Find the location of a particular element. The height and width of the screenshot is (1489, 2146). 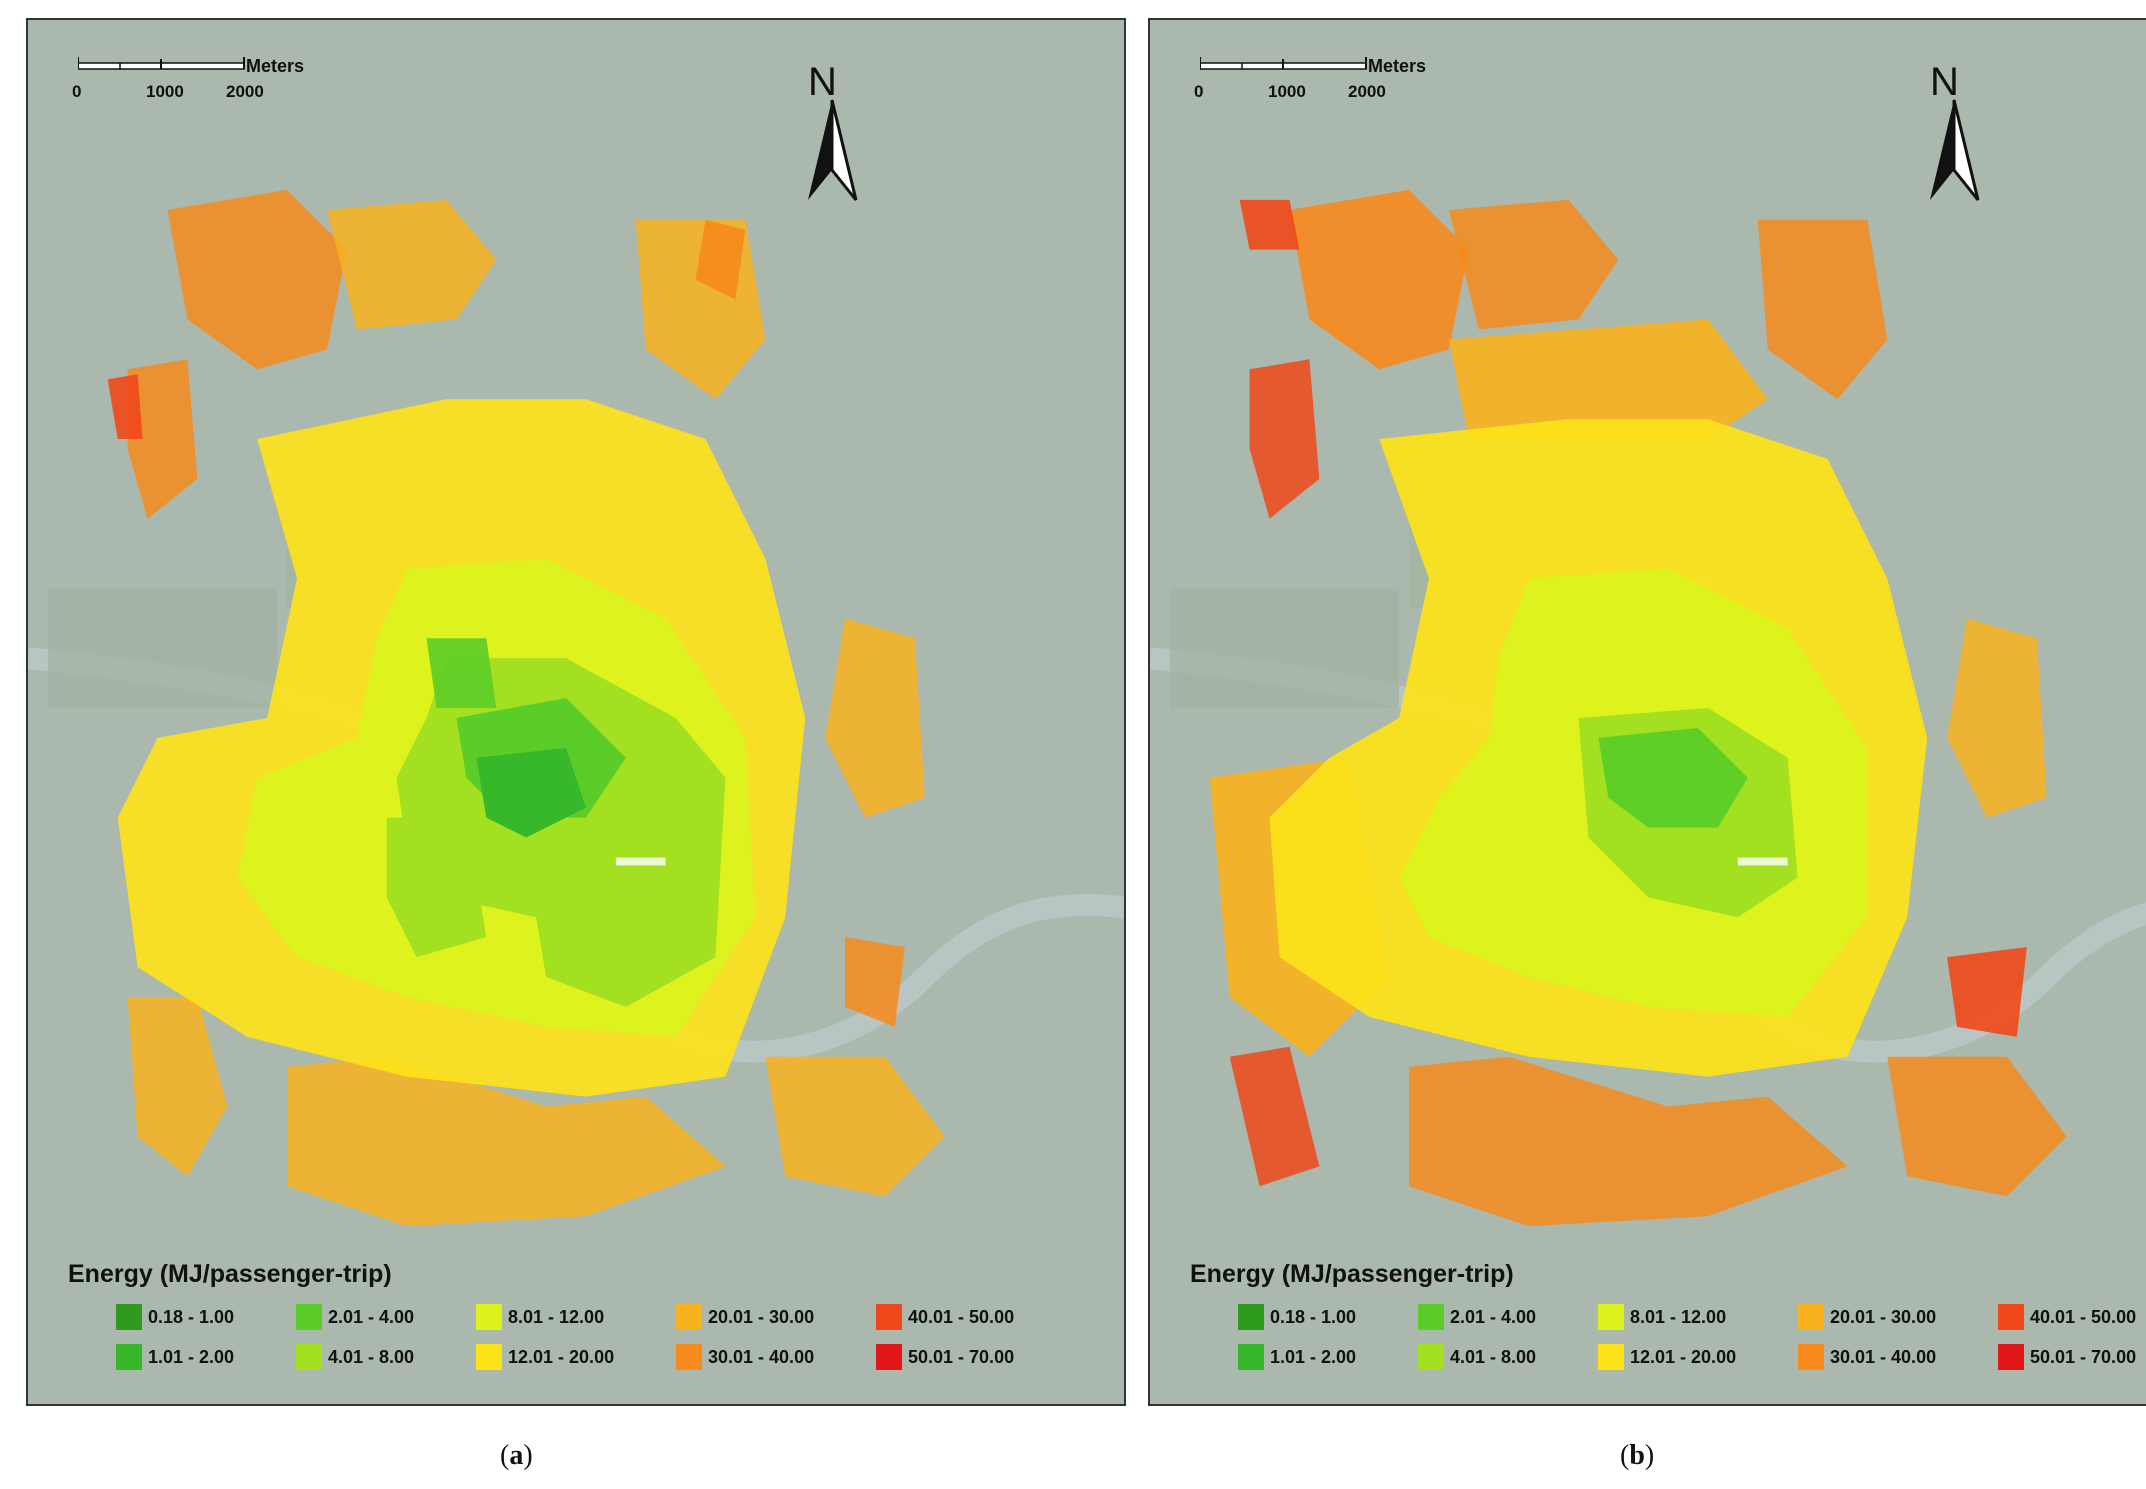

caption-letter: a is located at coordinates (516, 1455).